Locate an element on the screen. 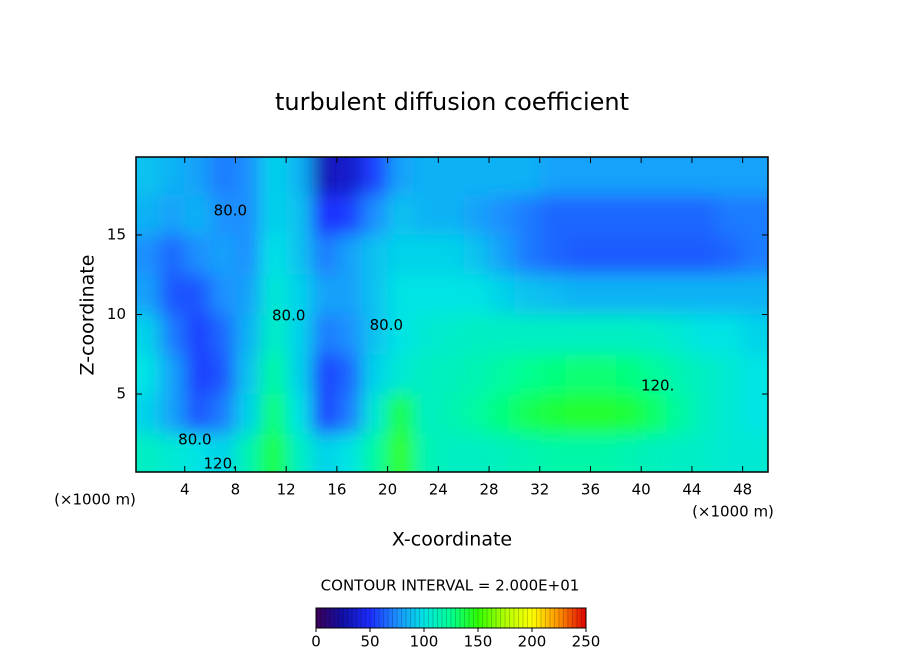  x-tick-label: 16 is located at coordinates (336, 490).